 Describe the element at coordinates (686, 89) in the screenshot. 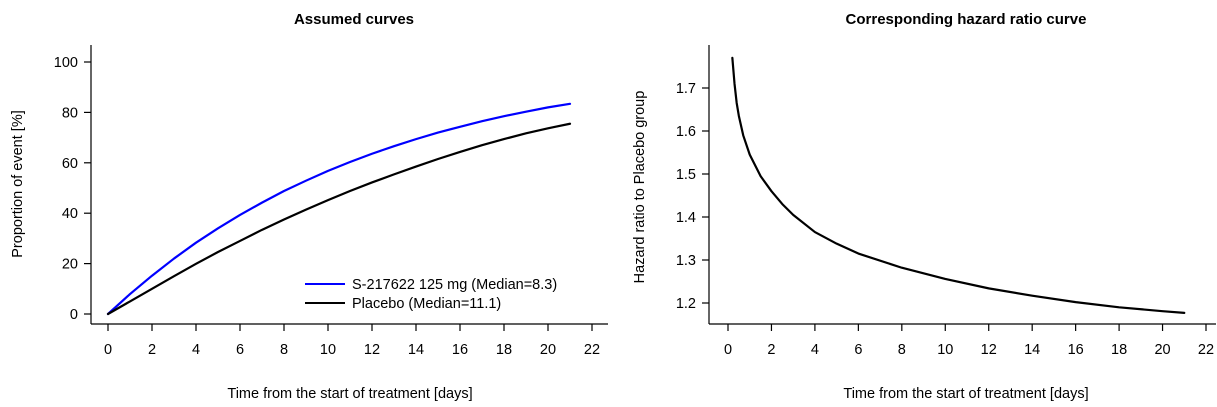

I see `y-tick-label: 1.7` at that location.